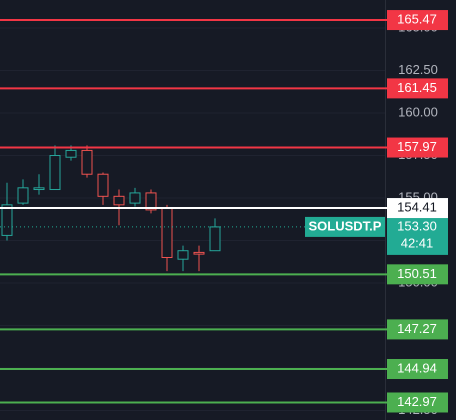 This screenshot has width=456, height=420. Describe the element at coordinates (418, 111) in the screenshot. I see `y-tick-label: 160.00` at that location.